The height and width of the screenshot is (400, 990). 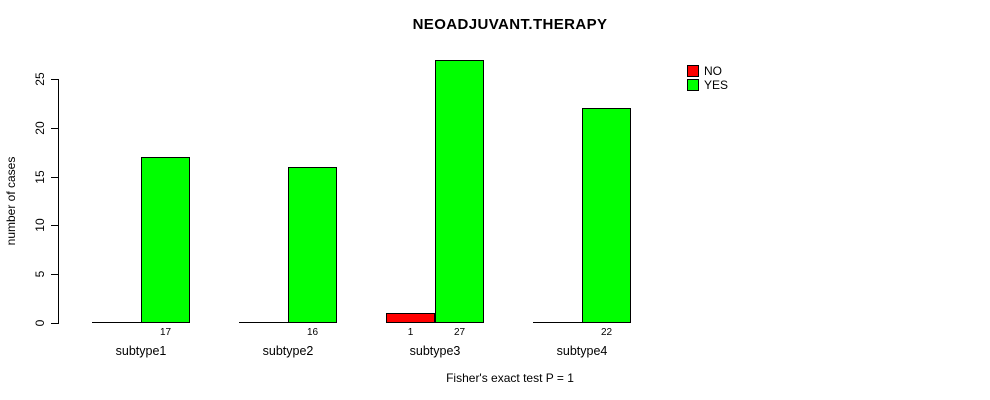 What do you see at coordinates (141, 351) in the screenshot?
I see `category-label-subtype1: subtype1` at bounding box center [141, 351].